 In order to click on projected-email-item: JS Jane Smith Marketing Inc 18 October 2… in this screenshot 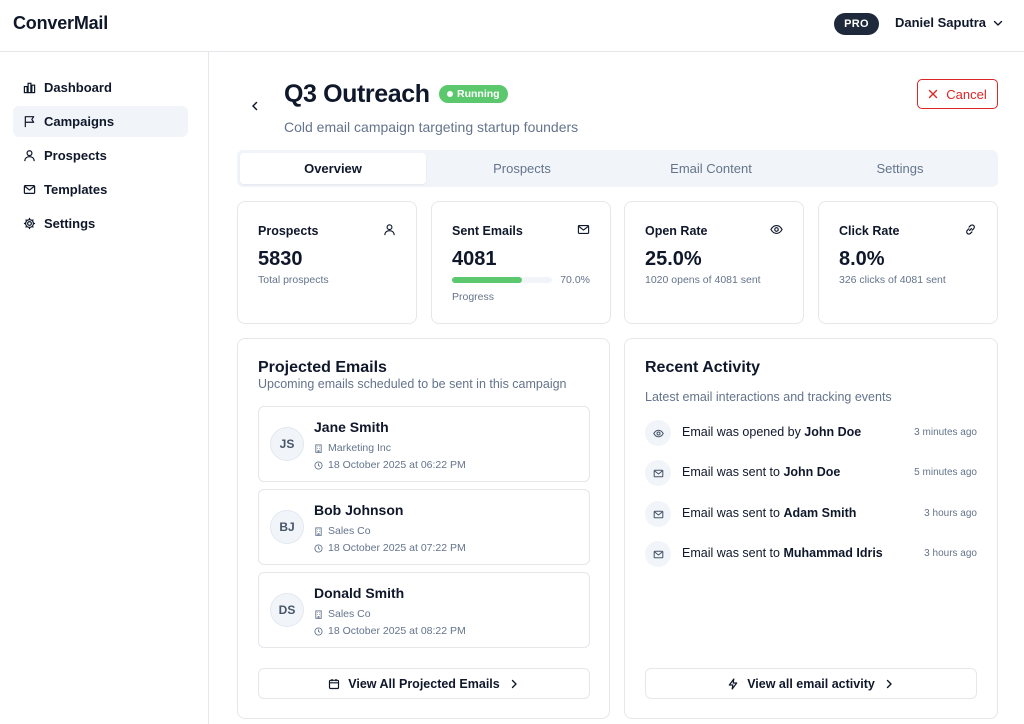, I will do `click(424, 444)`.